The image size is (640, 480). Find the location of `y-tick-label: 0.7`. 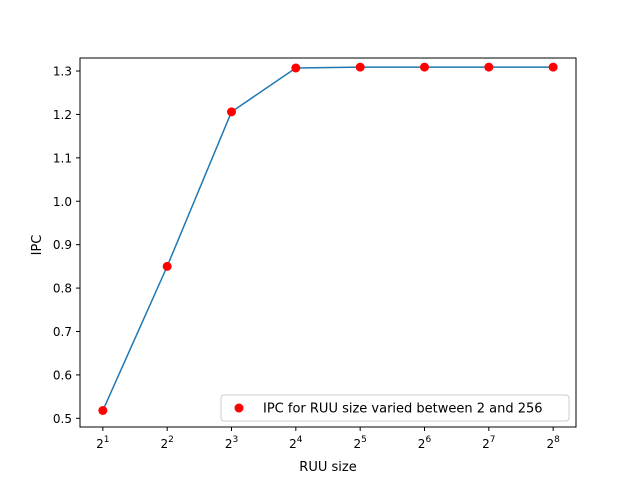

y-tick-label: 0.7 is located at coordinates (62, 332).